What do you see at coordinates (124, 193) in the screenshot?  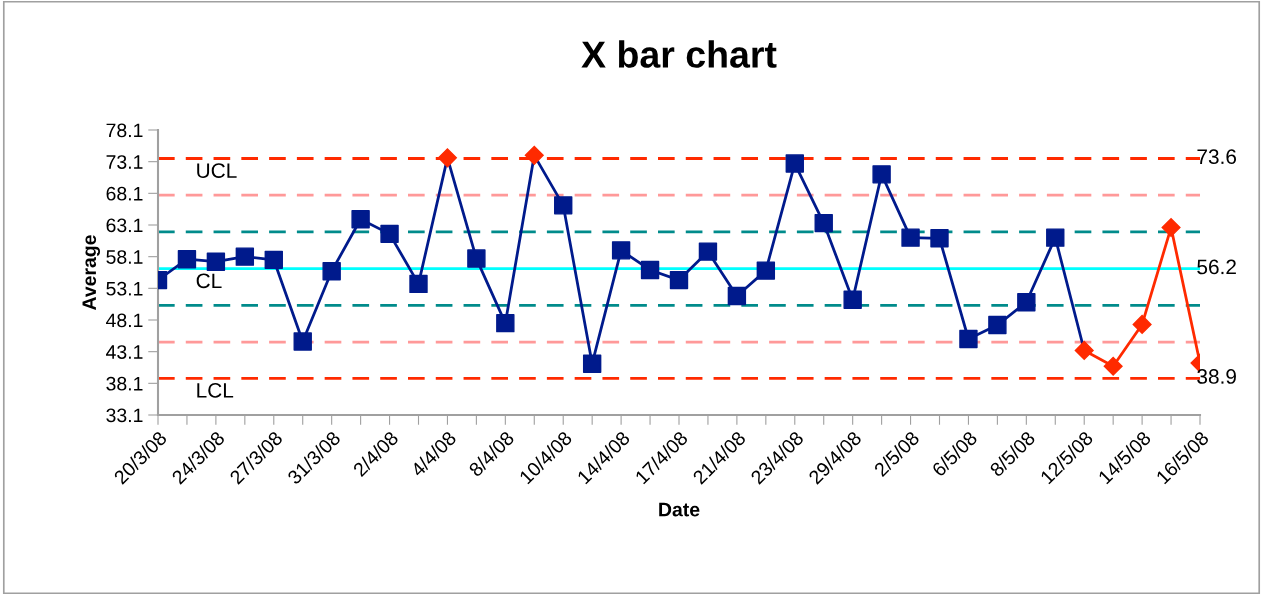 I see `y-tick-label: 68.1` at bounding box center [124, 193].